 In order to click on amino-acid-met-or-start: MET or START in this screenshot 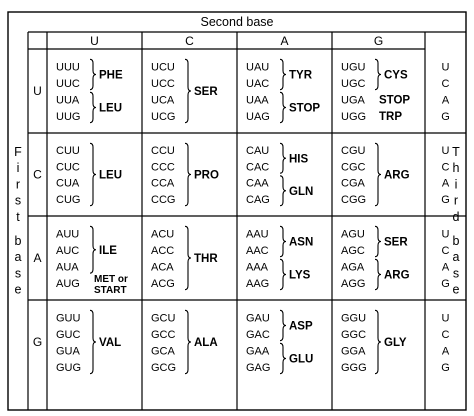, I will do `click(111, 285)`.